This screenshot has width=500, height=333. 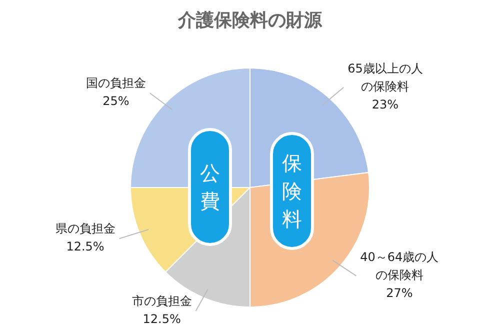 What do you see at coordinates (162, 301) in the screenshot?
I see `slice-label: 市の負担金` at bounding box center [162, 301].